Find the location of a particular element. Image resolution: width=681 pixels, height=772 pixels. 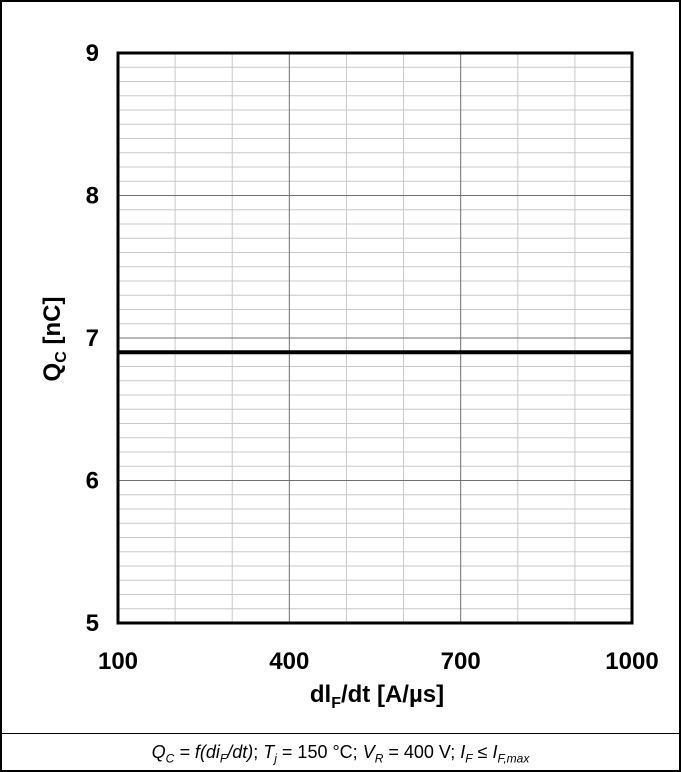

x-axis-title-main: dl is located at coordinates (320, 694).